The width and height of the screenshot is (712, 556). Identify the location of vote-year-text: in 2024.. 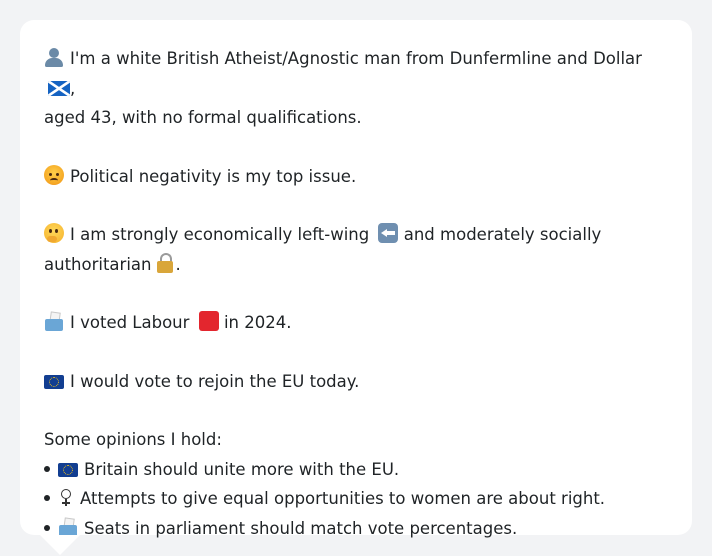
(257, 322).